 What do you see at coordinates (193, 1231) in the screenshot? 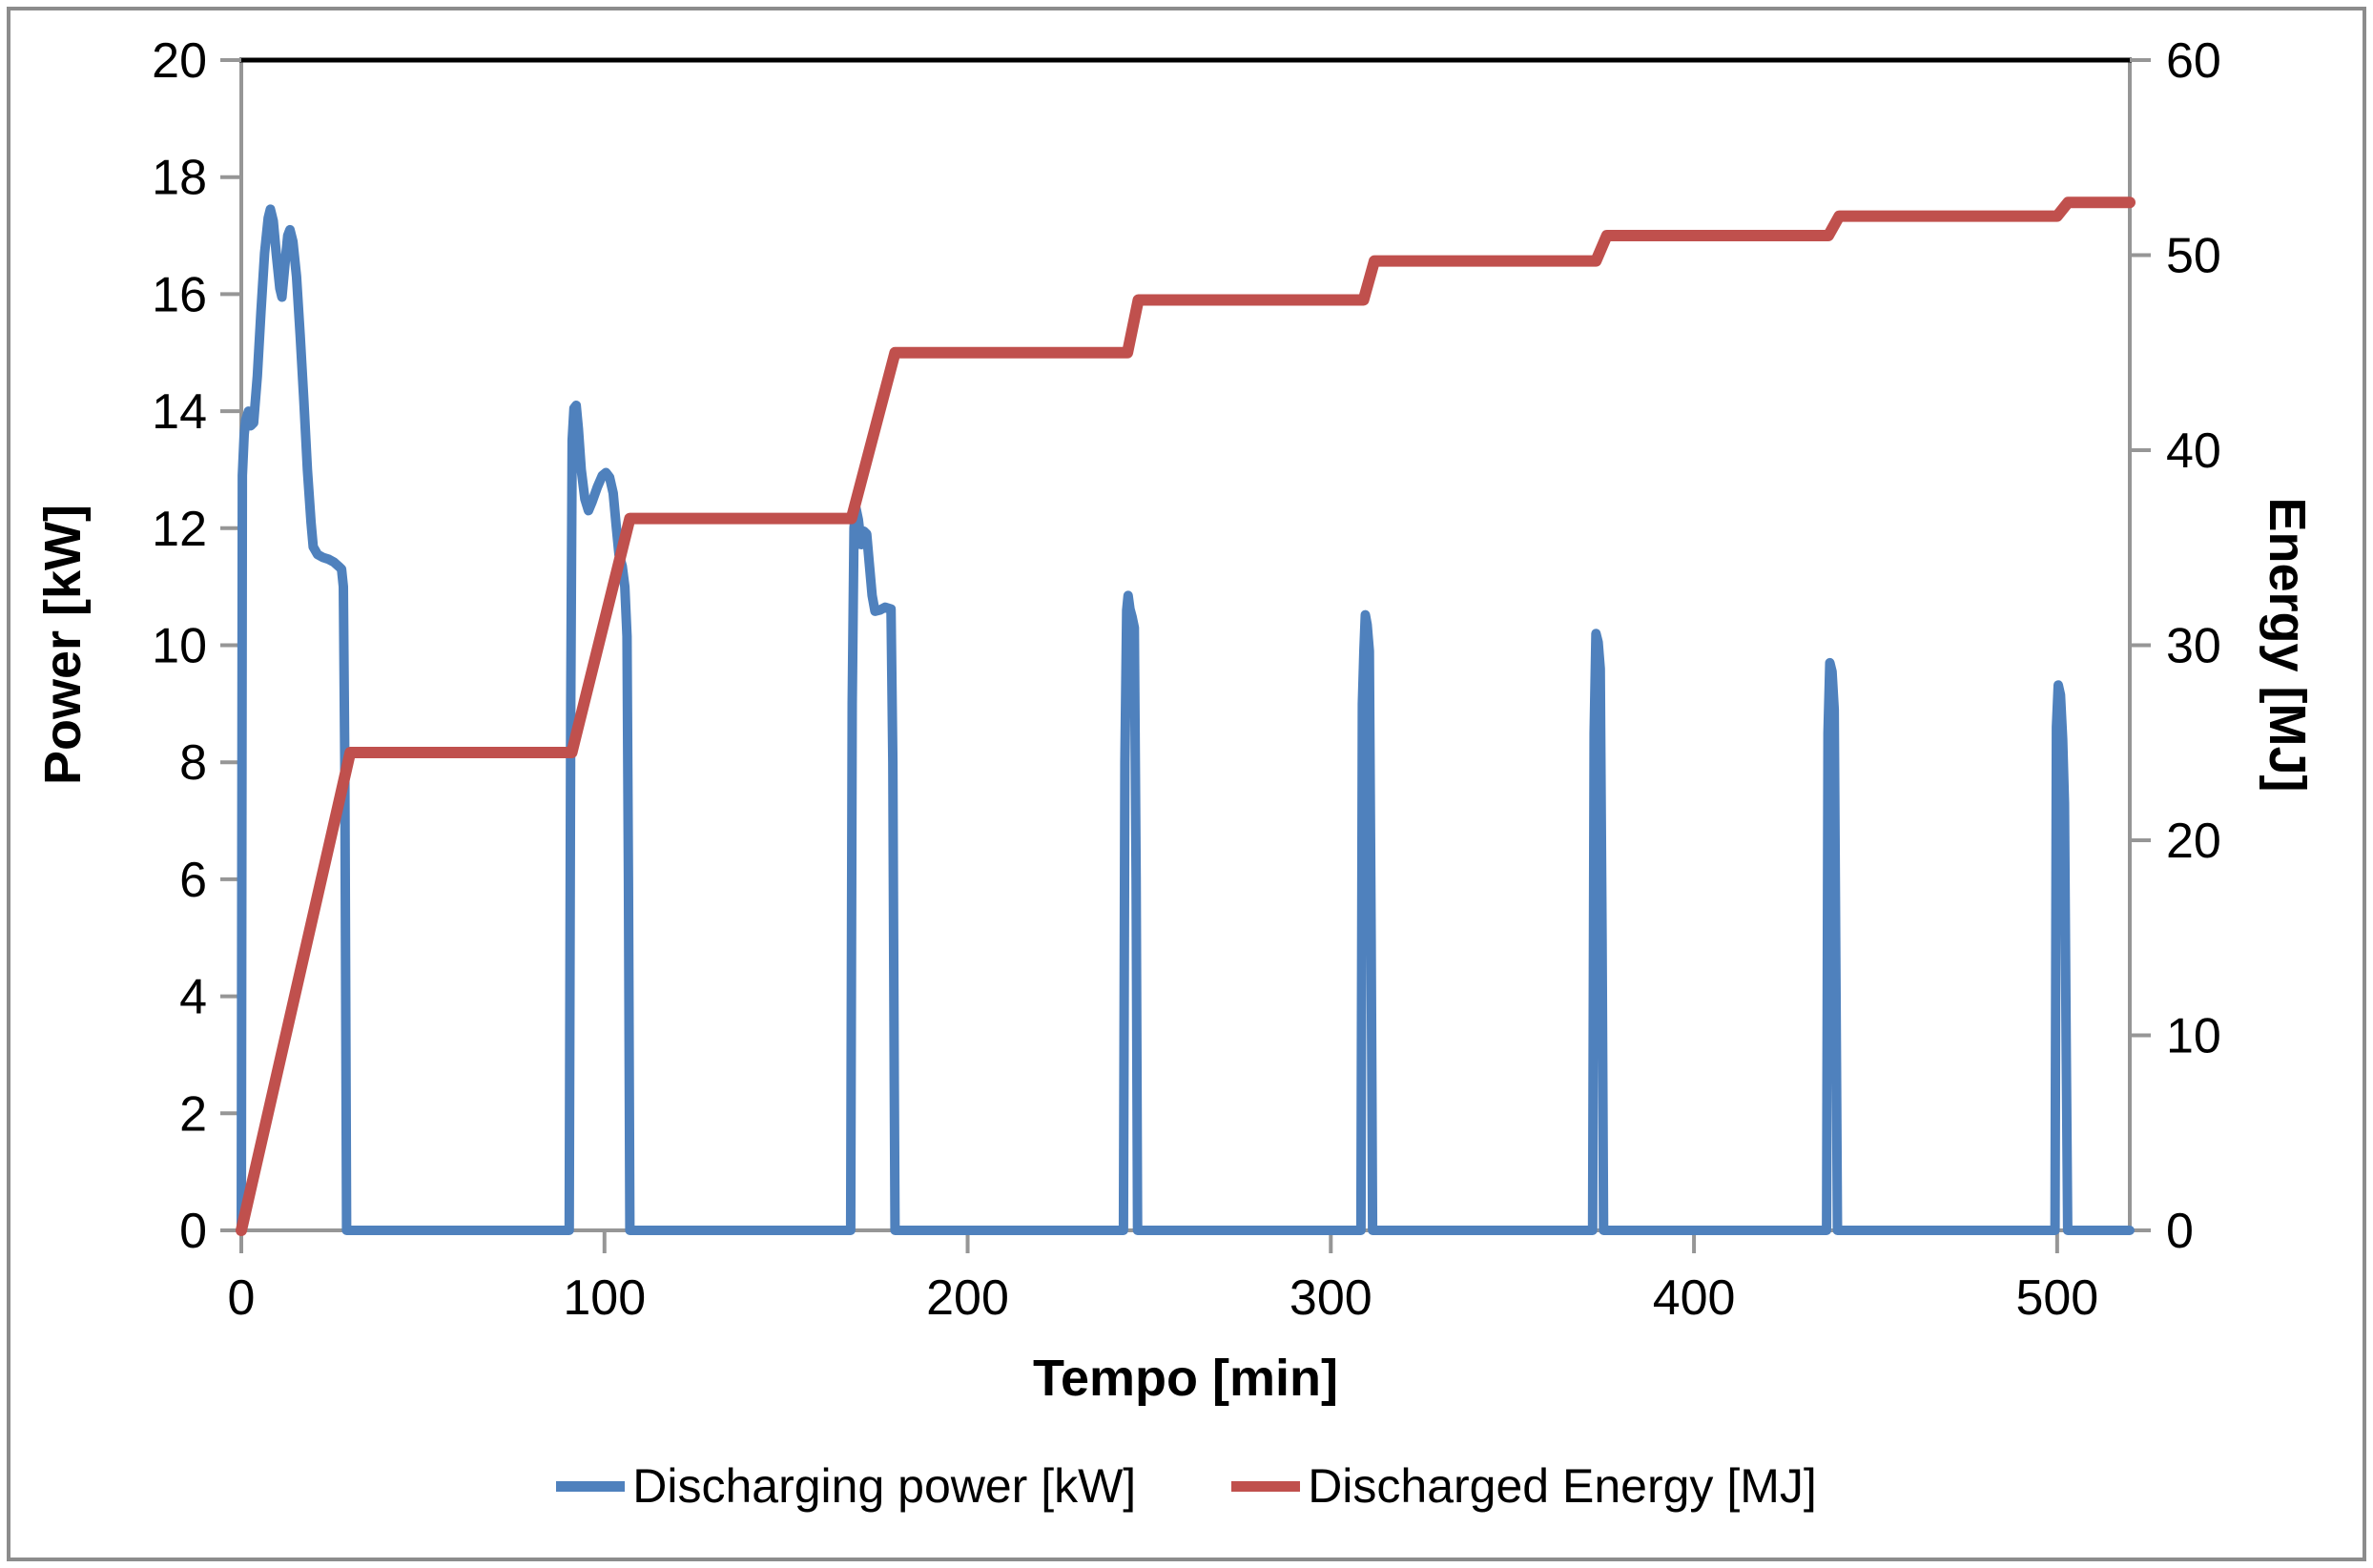
I see `left-axis-tick-label: 0` at bounding box center [193, 1231].